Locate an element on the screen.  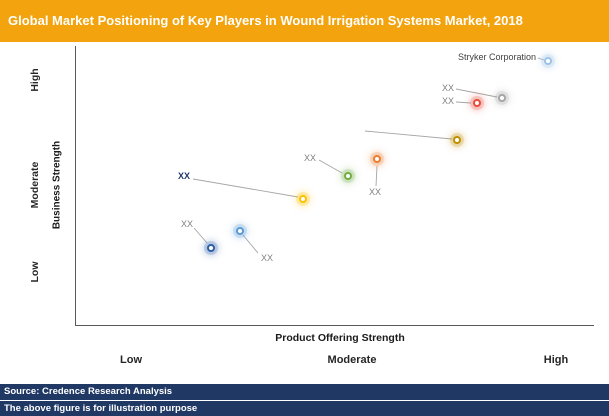
source-bar: Source: Credence Research Analysis is located at coordinates (304, 392).